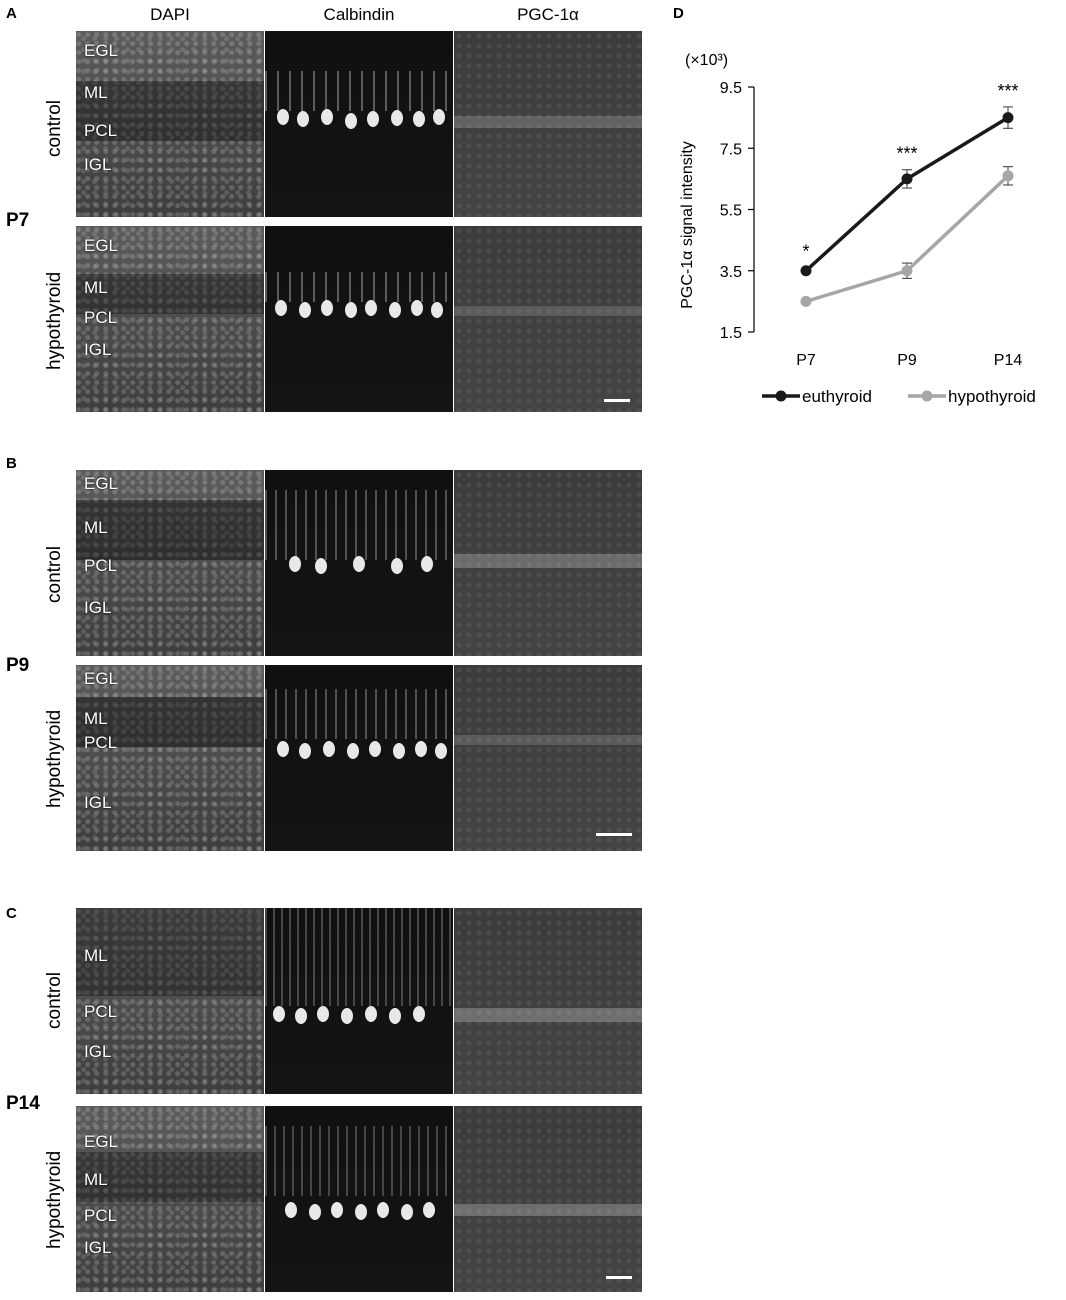 This screenshot has height=1300, width=1066. What do you see at coordinates (678, 13) in the screenshot?
I see `panel-label-d: D` at bounding box center [678, 13].